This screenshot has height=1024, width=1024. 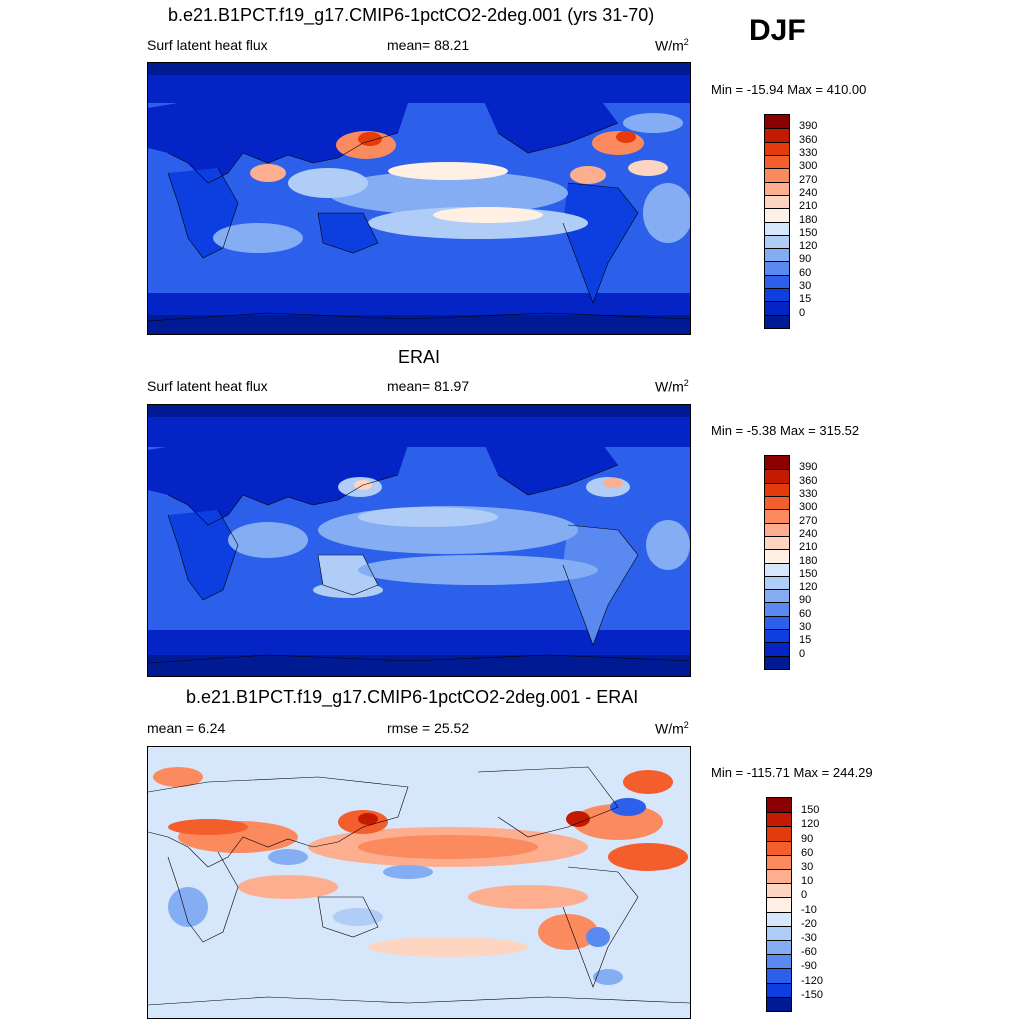 What do you see at coordinates (808, 507) in the screenshot?
I see `panel2-colorbar-tick-label: 300` at bounding box center [808, 507].